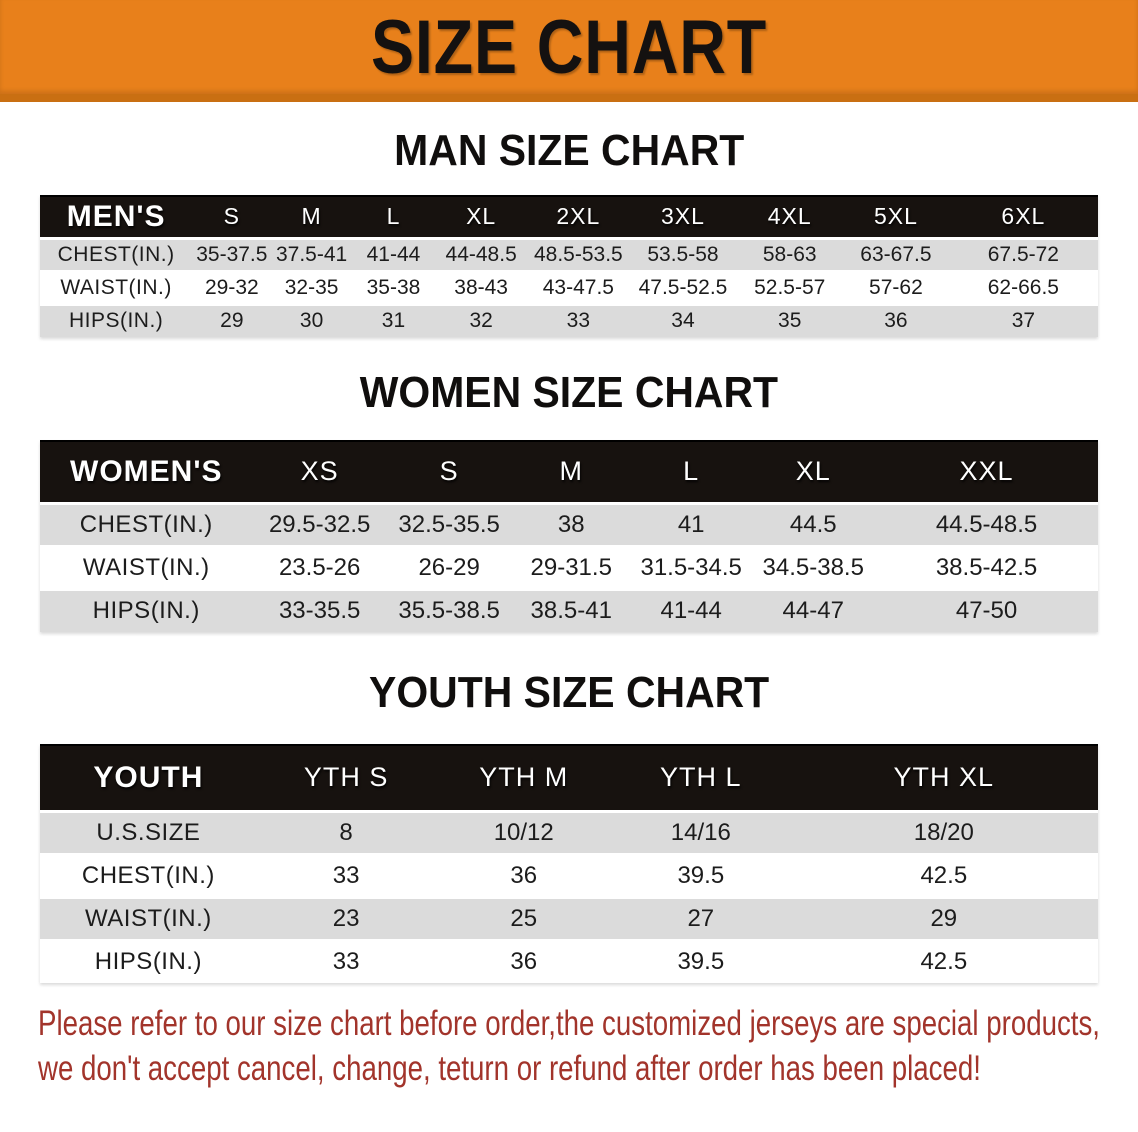 The height and width of the screenshot is (1132, 1138). Describe the element at coordinates (569, 392) in the screenshot. I see `section-title-women: WOMEN SIZE CHART` at that location.